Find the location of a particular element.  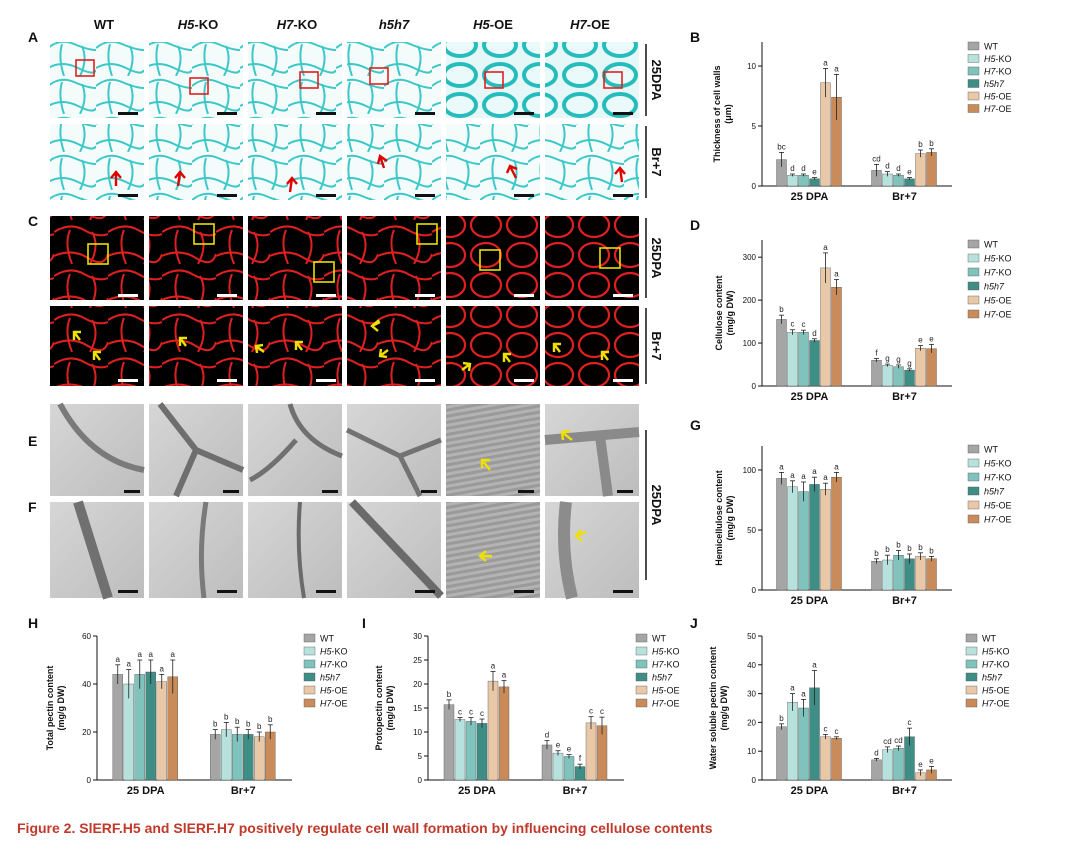

y-tick-label: 30 is located at coordinates (417, 636).